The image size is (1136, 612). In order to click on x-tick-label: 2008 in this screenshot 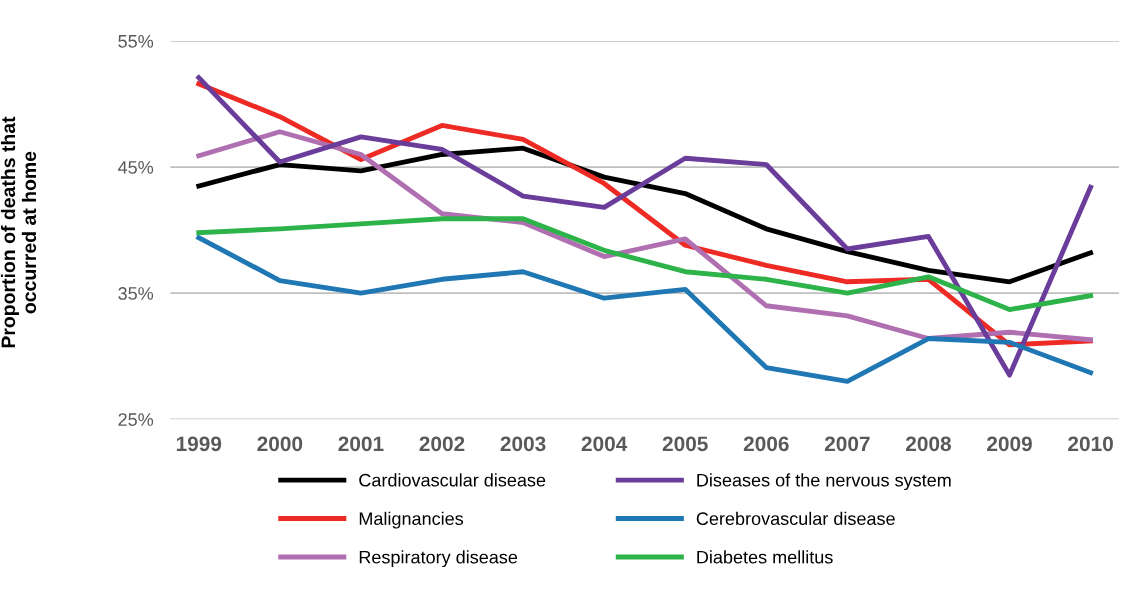, I will do `click(928, 444)`.